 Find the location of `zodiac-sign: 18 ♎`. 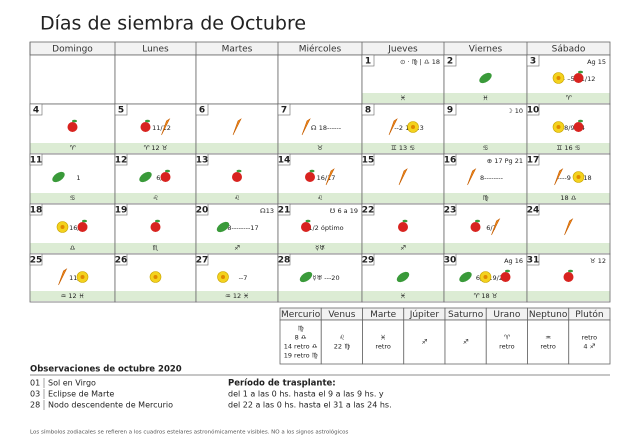

zodiac-sign: 18 ♎ is located at coordinates (568, 198).